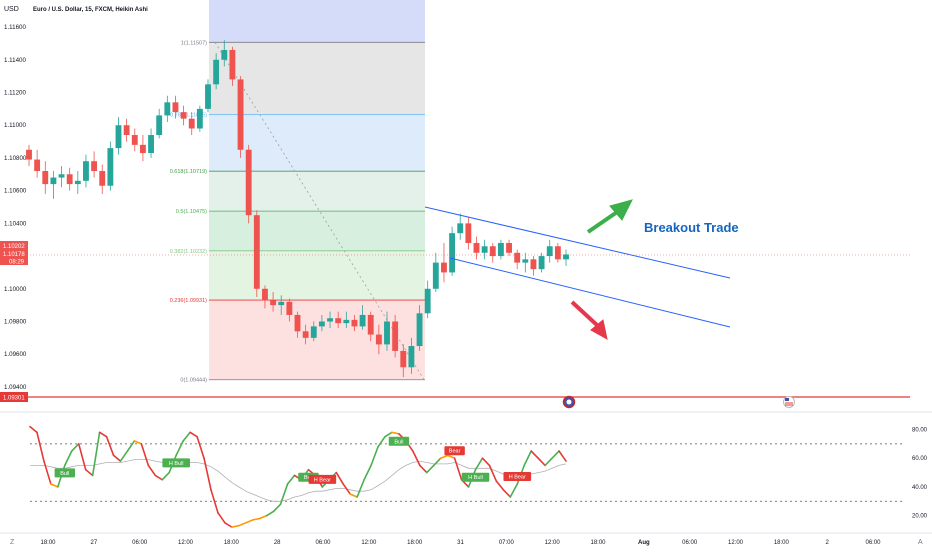 This screenshot has height=555, width=932. I want to click on time-tick-label: 07:00, so click(507, 543).